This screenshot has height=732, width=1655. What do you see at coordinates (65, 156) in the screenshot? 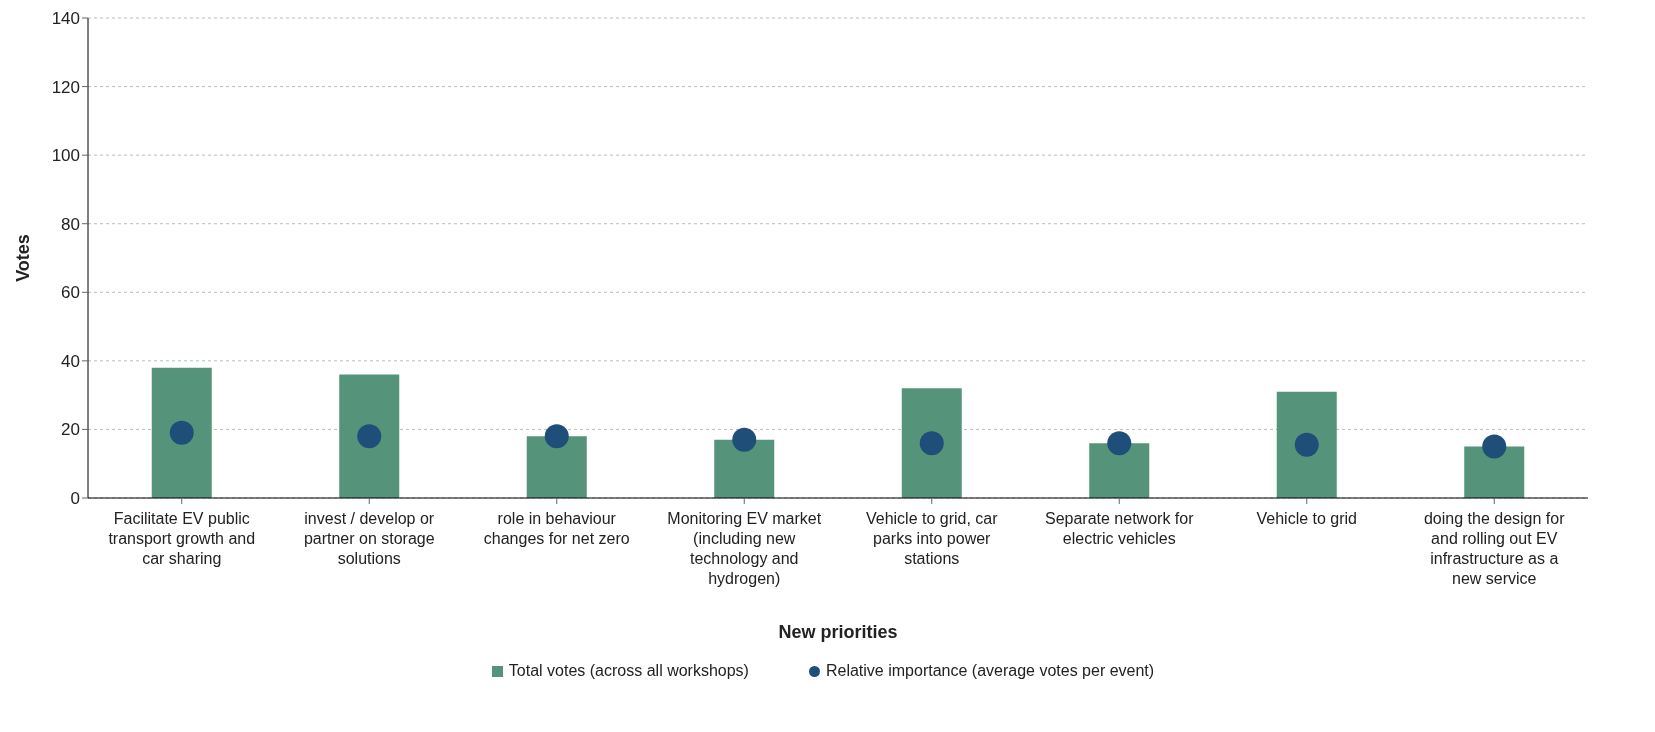
I see `y-tick-label: 100` at bounding box center [65, 156].